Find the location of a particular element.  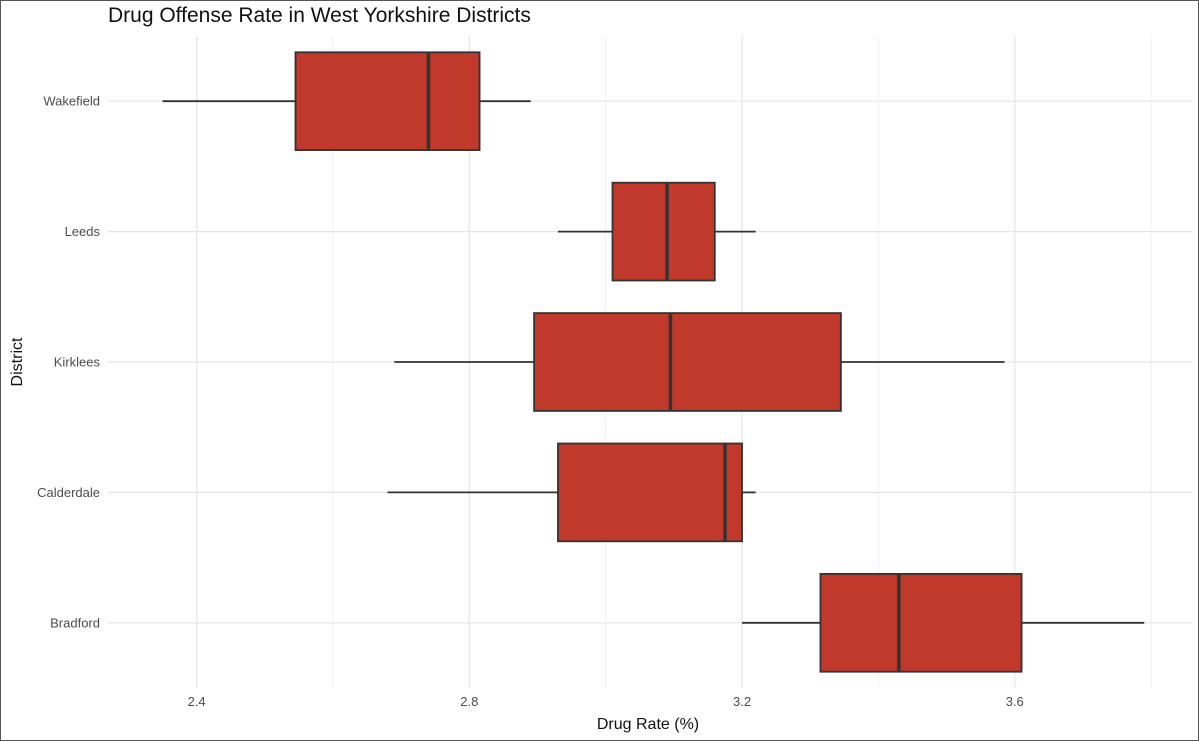

box-wakefield is located at coordinates (387, 101).